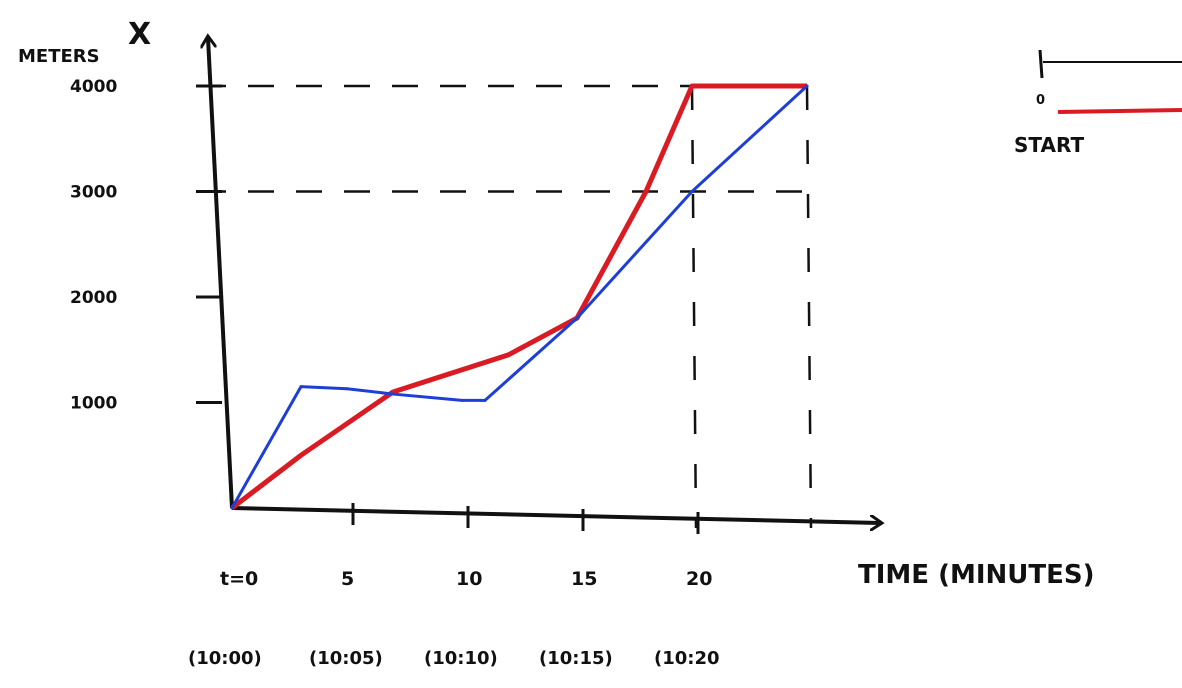  Describe the element at coordinates (139, 34) in the screenshot. I see `y-axis-variable-label: X` at that location.